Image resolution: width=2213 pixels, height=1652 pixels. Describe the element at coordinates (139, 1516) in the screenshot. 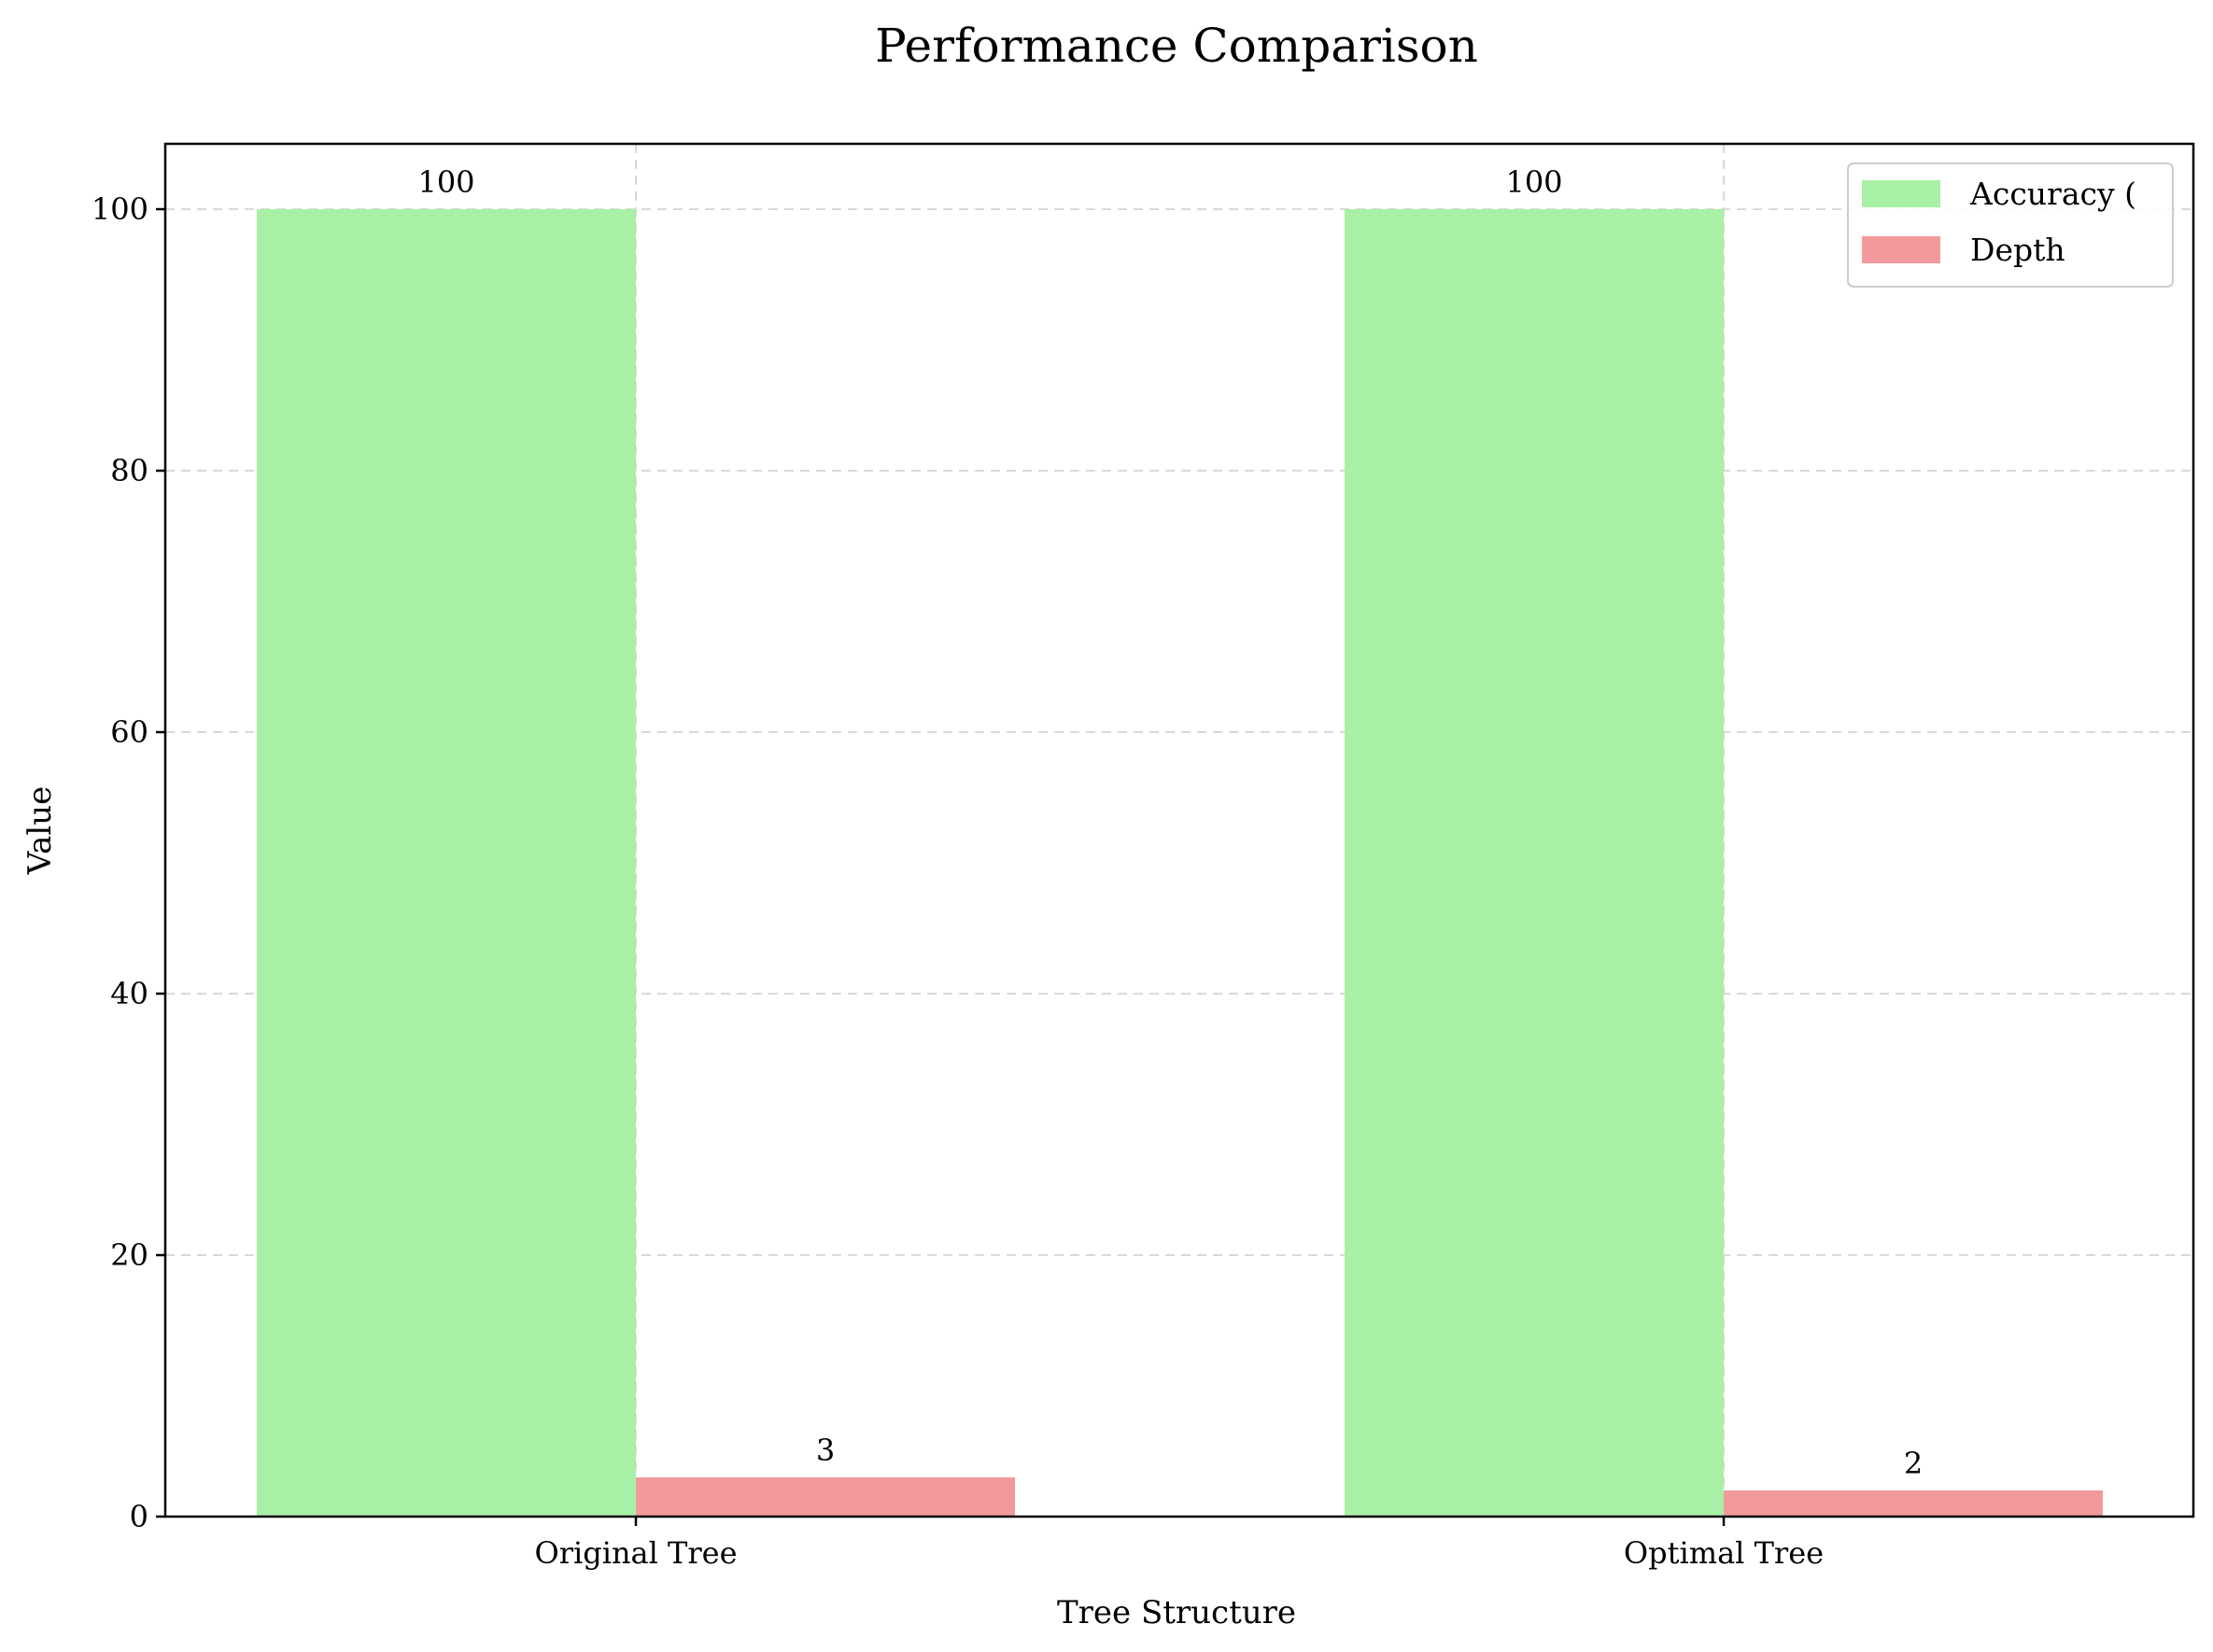

I see `y-tick-label: 0` at that location.